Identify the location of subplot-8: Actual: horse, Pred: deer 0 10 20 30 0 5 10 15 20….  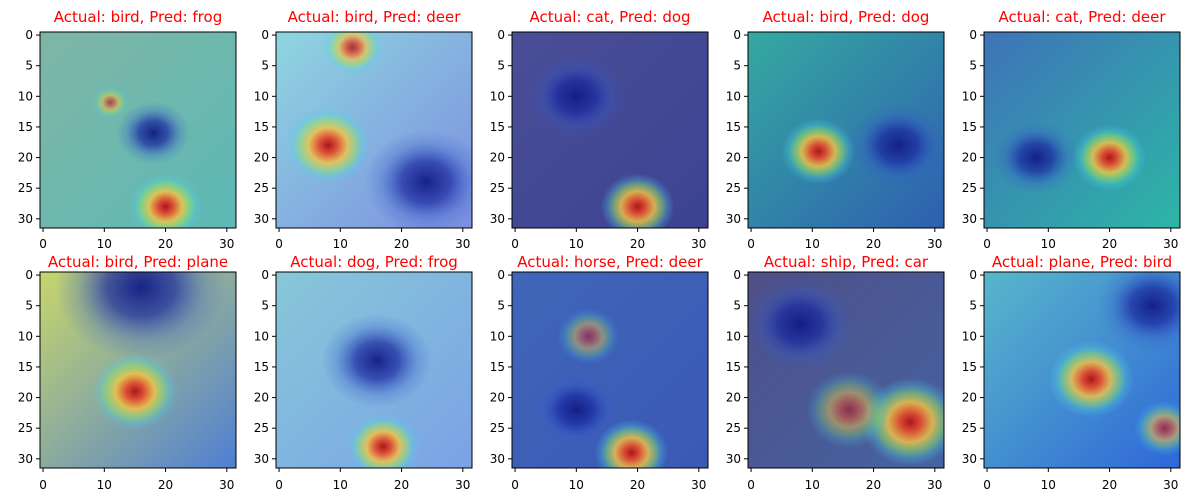
(599, 372).